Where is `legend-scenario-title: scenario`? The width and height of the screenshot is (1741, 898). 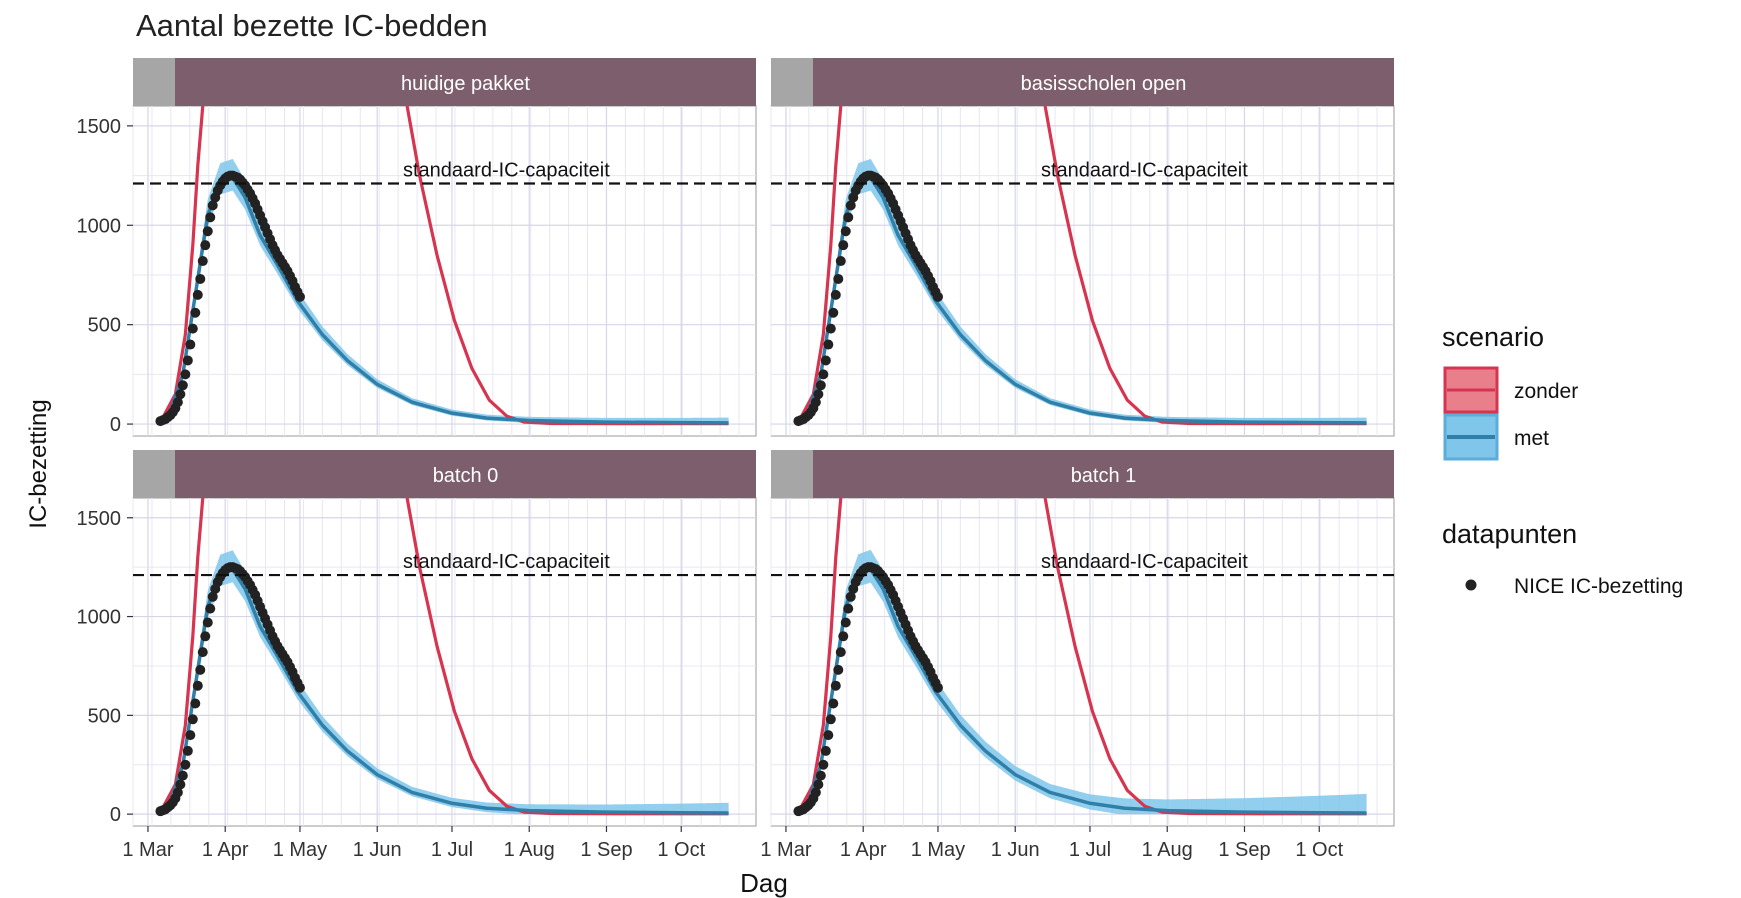
legend-scenario-title: scenario is located at coordinates (1493, 337).